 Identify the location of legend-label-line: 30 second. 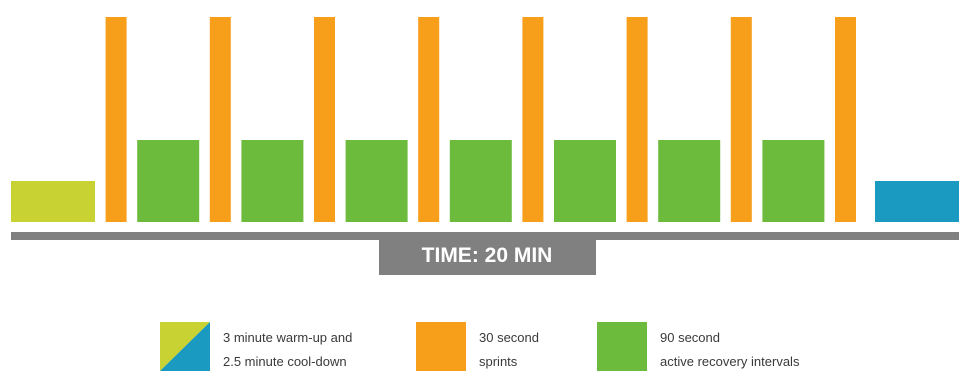
(509, 337).